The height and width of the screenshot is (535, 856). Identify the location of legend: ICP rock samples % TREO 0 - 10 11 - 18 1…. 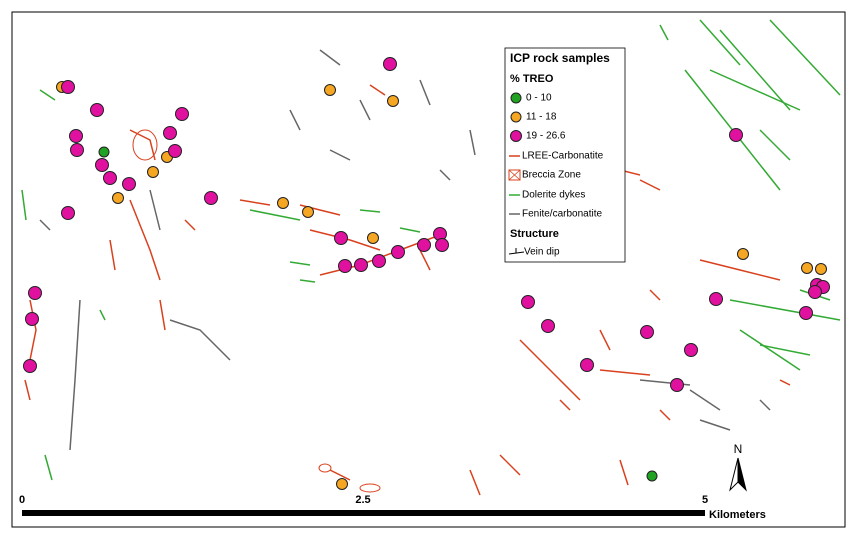
(565, 155).